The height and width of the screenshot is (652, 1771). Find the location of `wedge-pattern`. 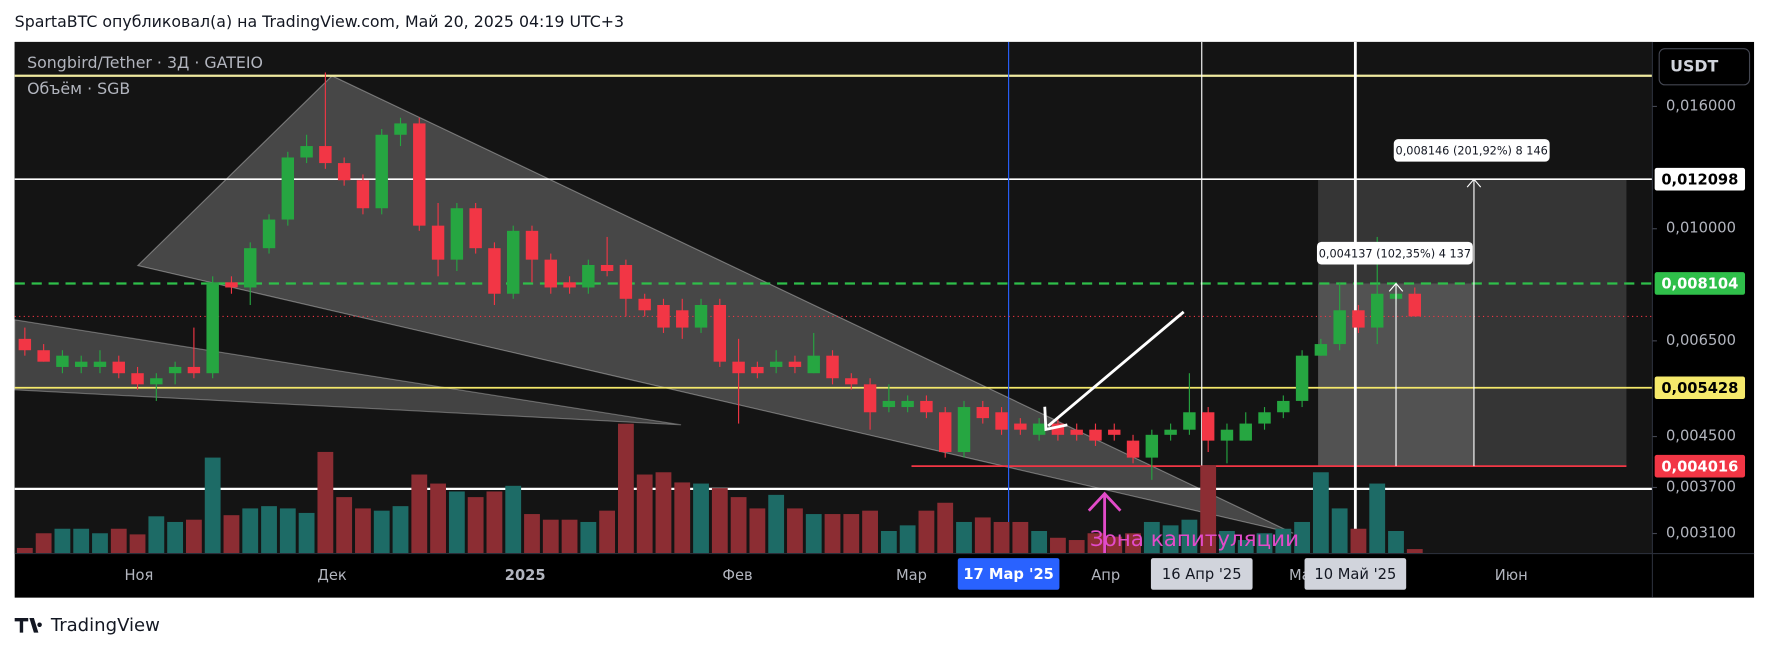

wedge-pattern is located at coordinates (348, 372).